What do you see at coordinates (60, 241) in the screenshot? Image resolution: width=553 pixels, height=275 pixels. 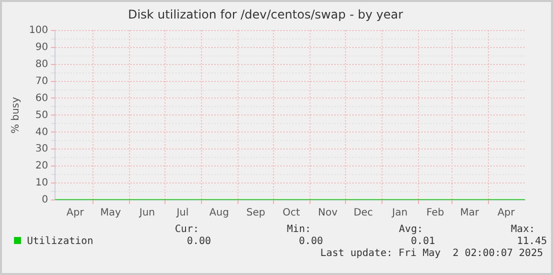 I see `legend-label: Utilization` at bounding box center [60, 241].